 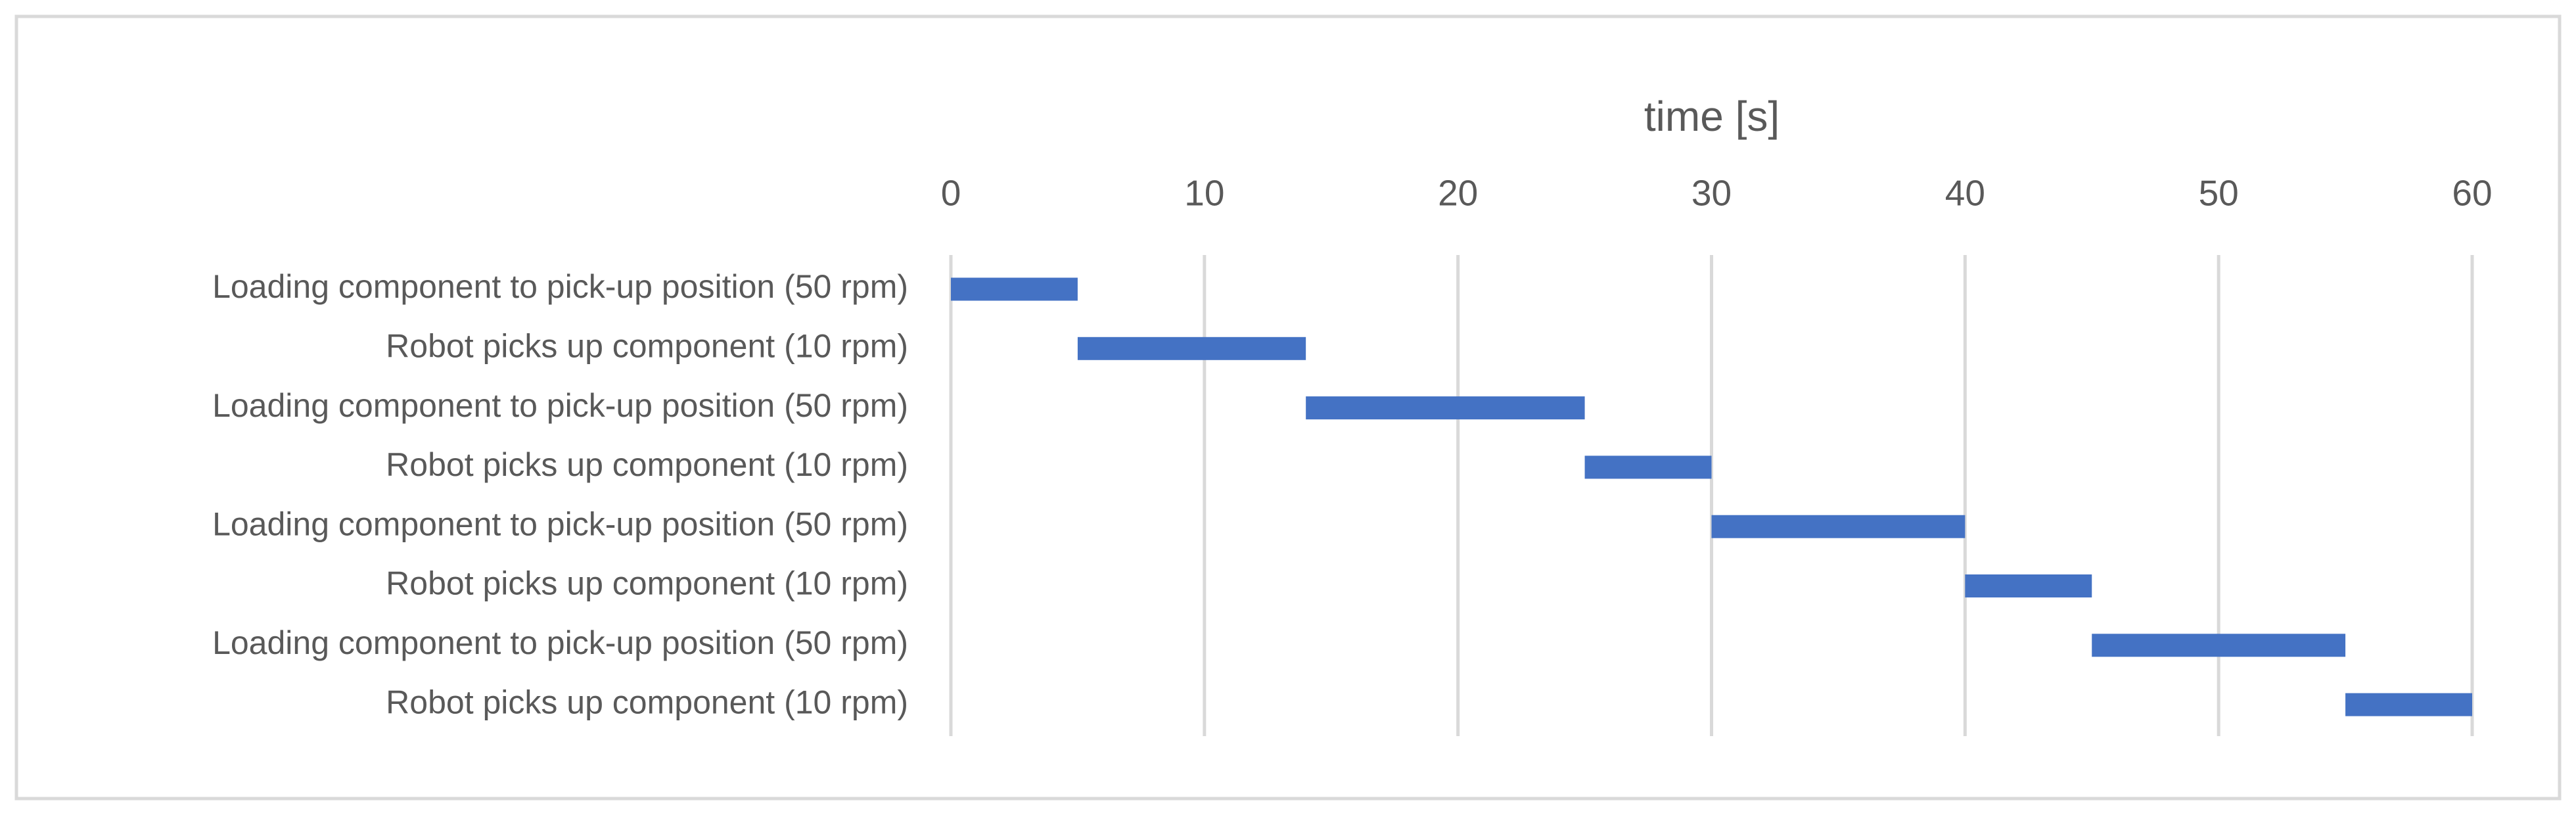 I want to click on x-tick-label: 0, so click(x=951, y=194).